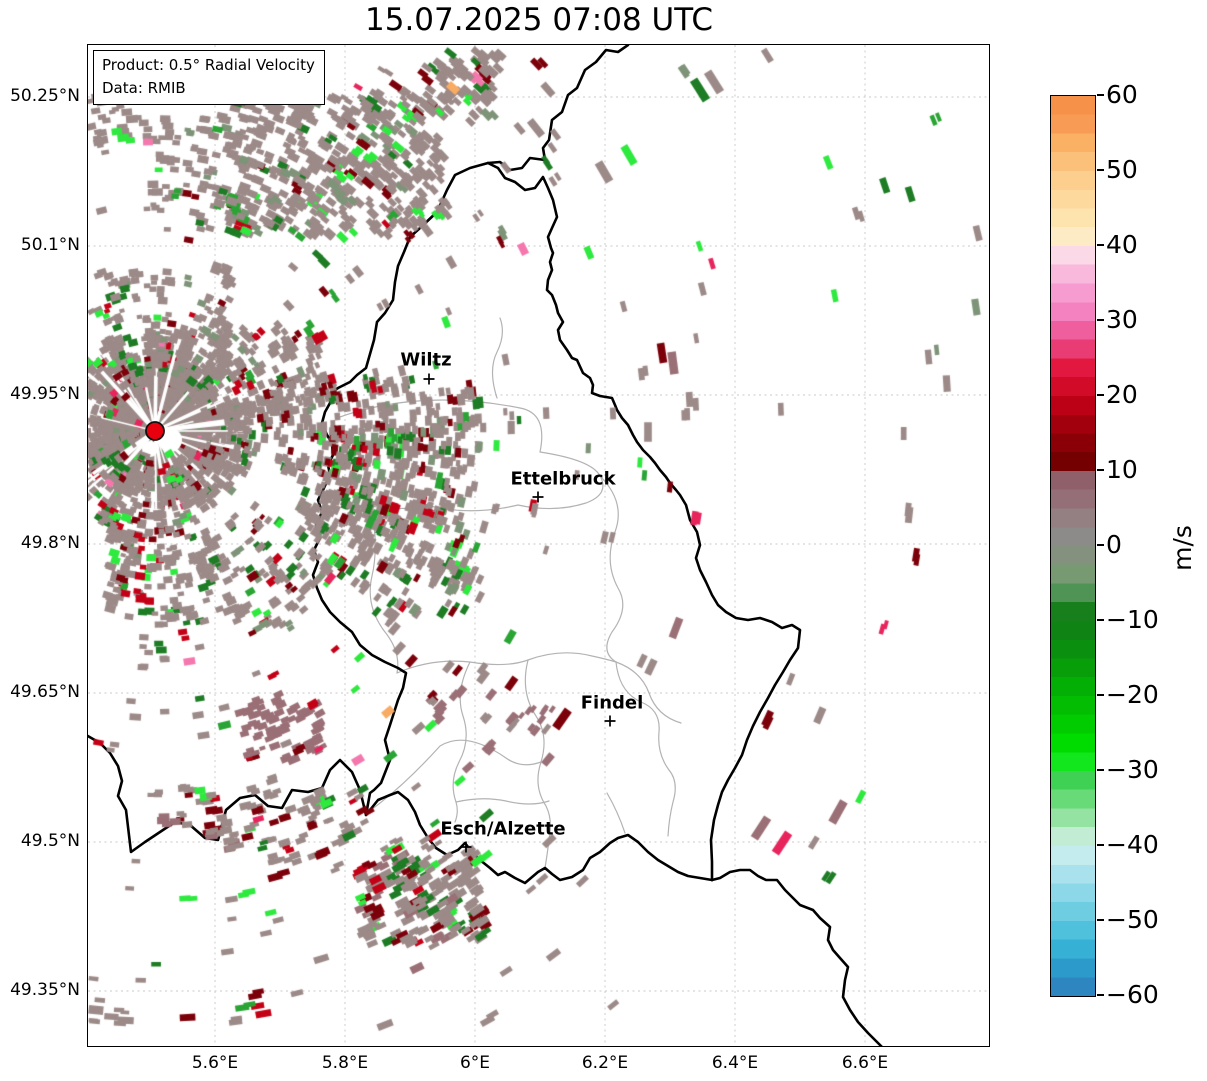 The height and width of the screenshot is (1081, 1207). I want to click on y-tick-label: 49.8°N, so click(50, 543).